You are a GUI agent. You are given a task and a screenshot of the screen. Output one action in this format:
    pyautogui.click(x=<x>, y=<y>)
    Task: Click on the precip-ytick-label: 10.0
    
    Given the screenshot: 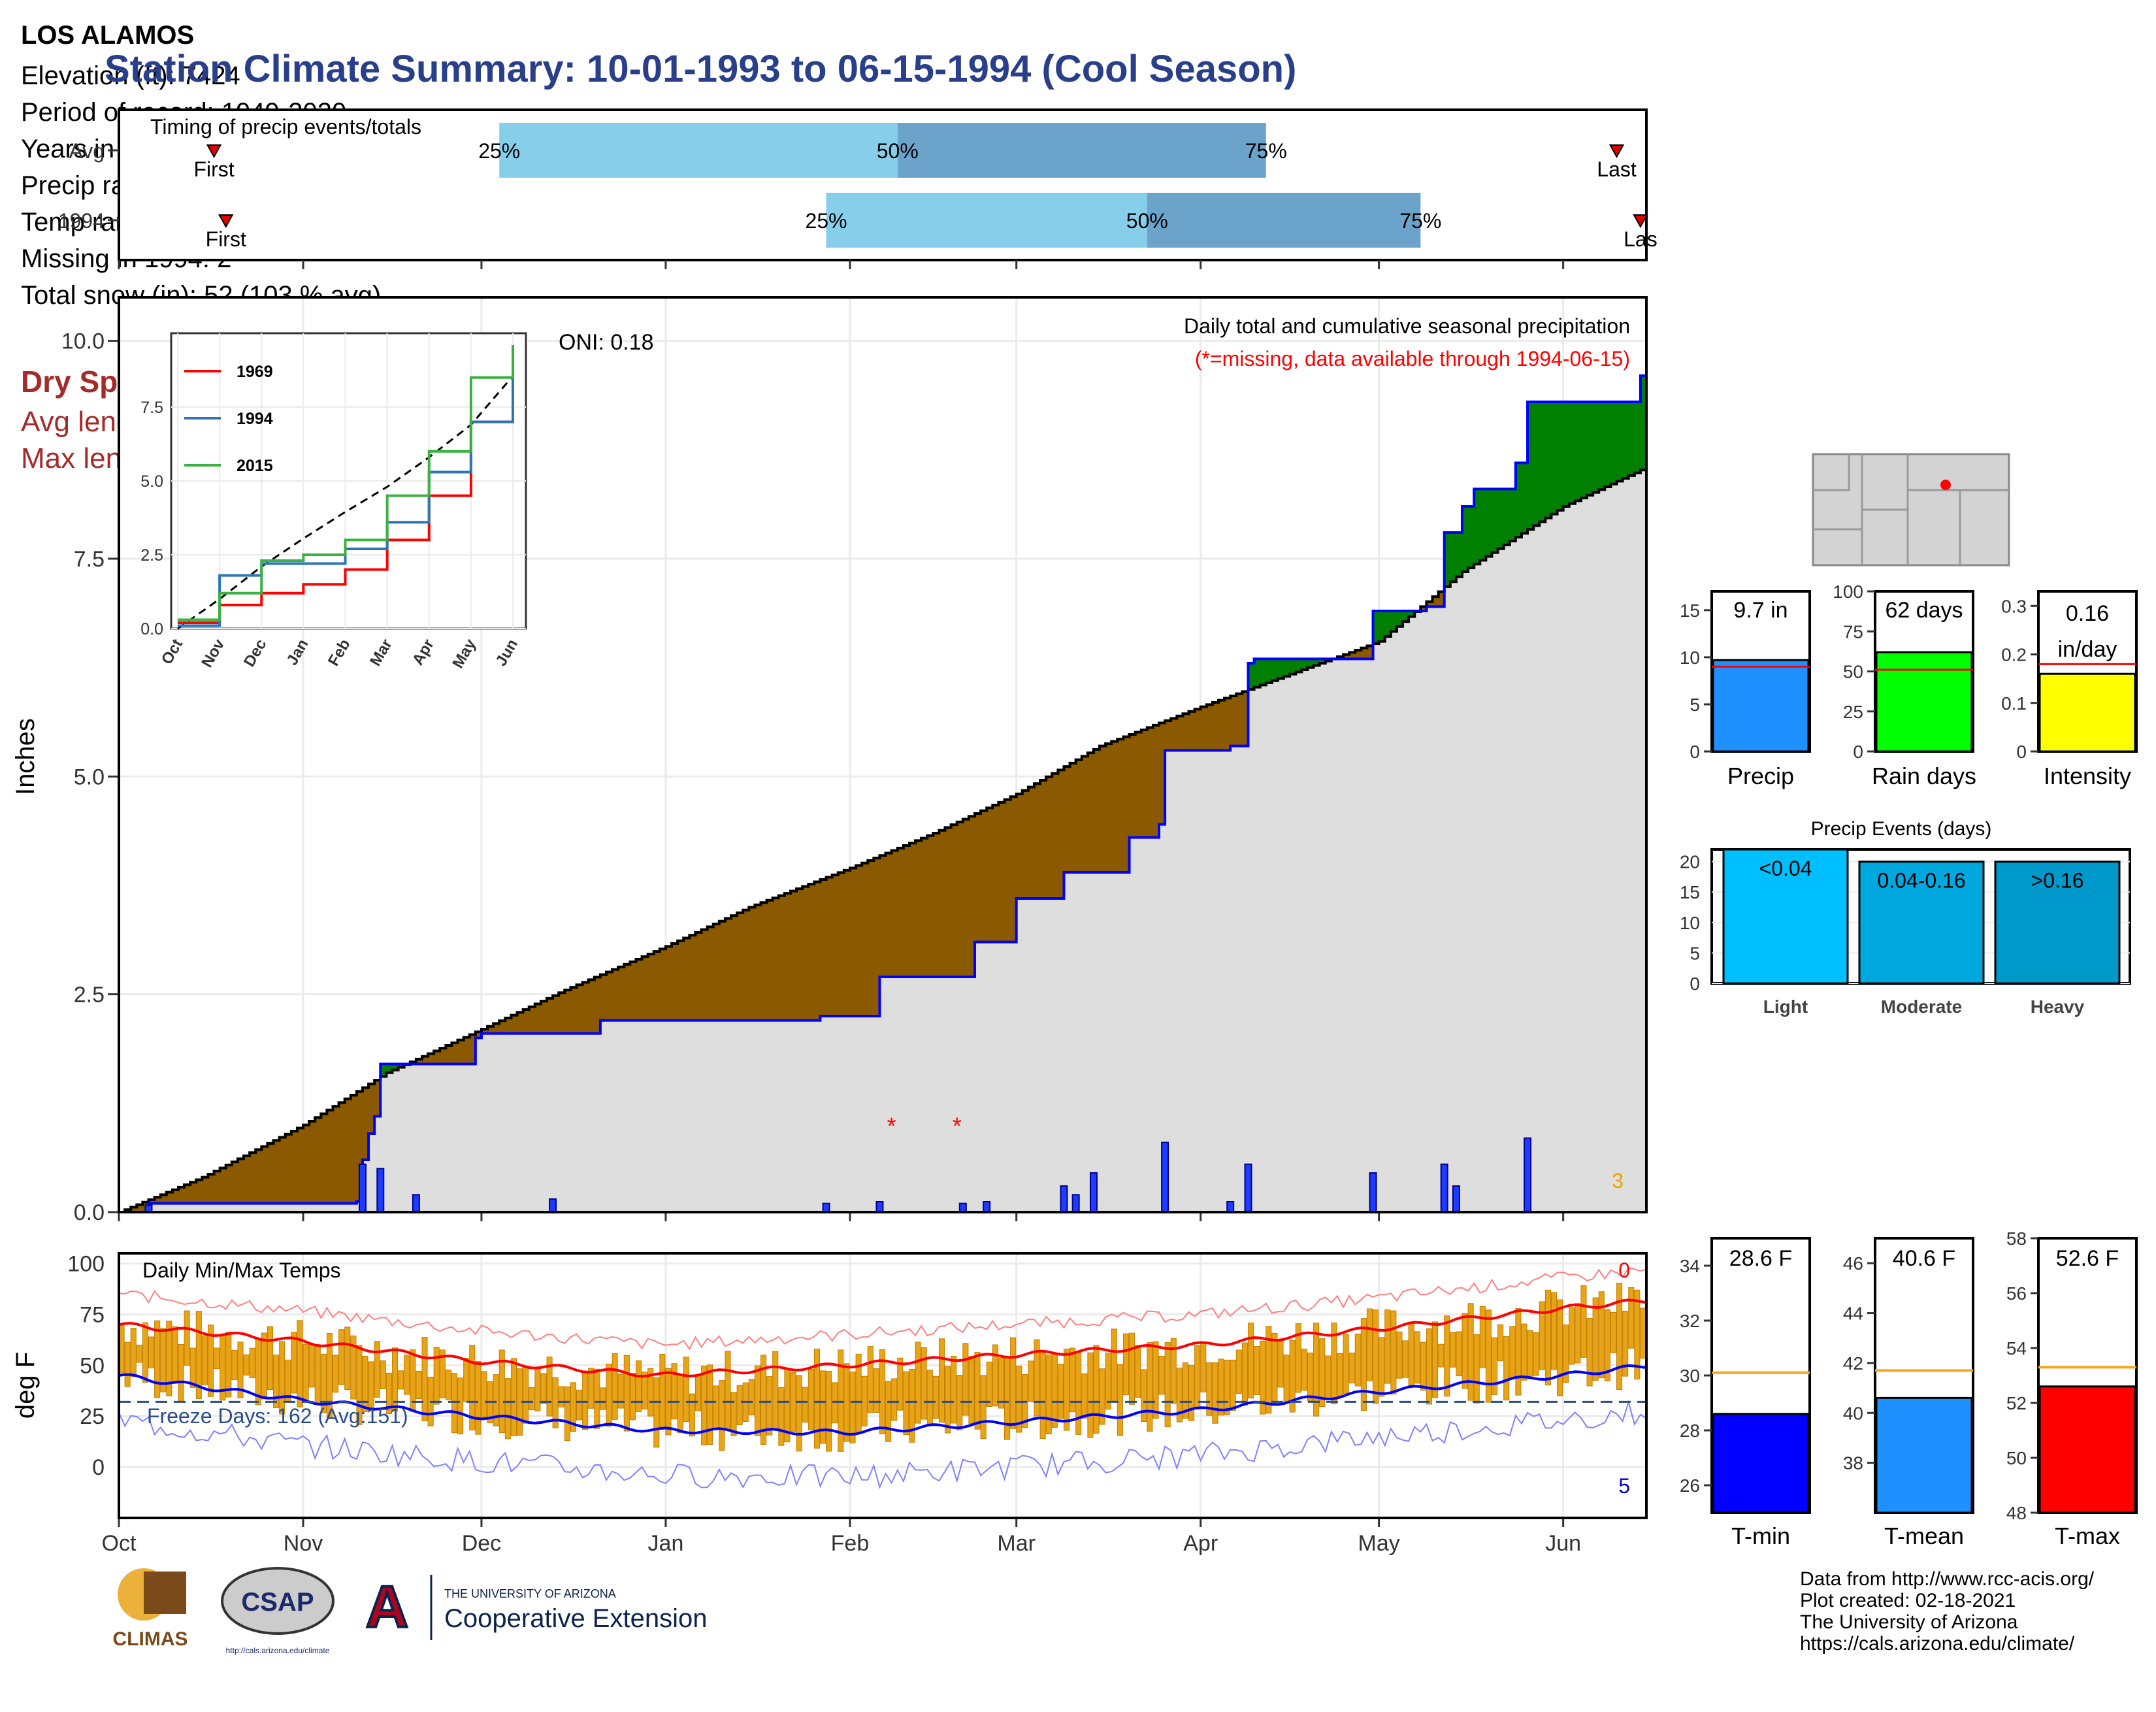 What is the action you would take?
    pyautogui.click(x=83, y=341)
    